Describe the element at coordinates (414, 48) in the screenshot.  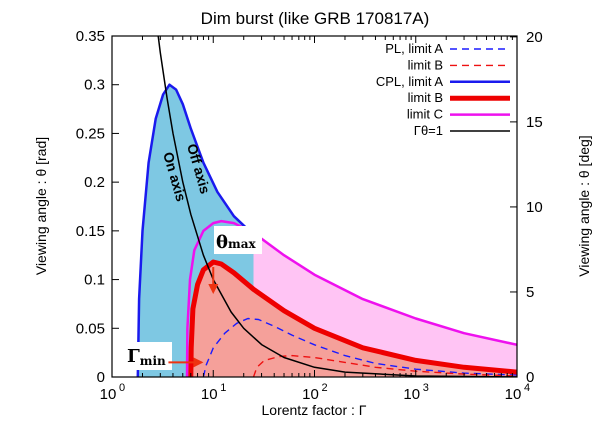
I see `legend-label-0: PL, limit A` at that location.